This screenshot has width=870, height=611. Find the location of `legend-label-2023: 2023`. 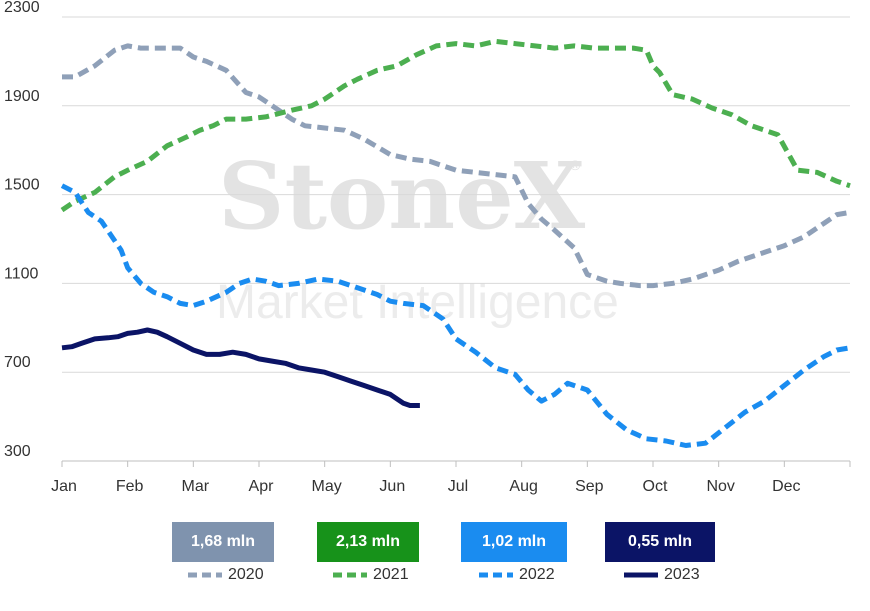

legend-label-2023: 2023 is located at coordinates (682, 574).